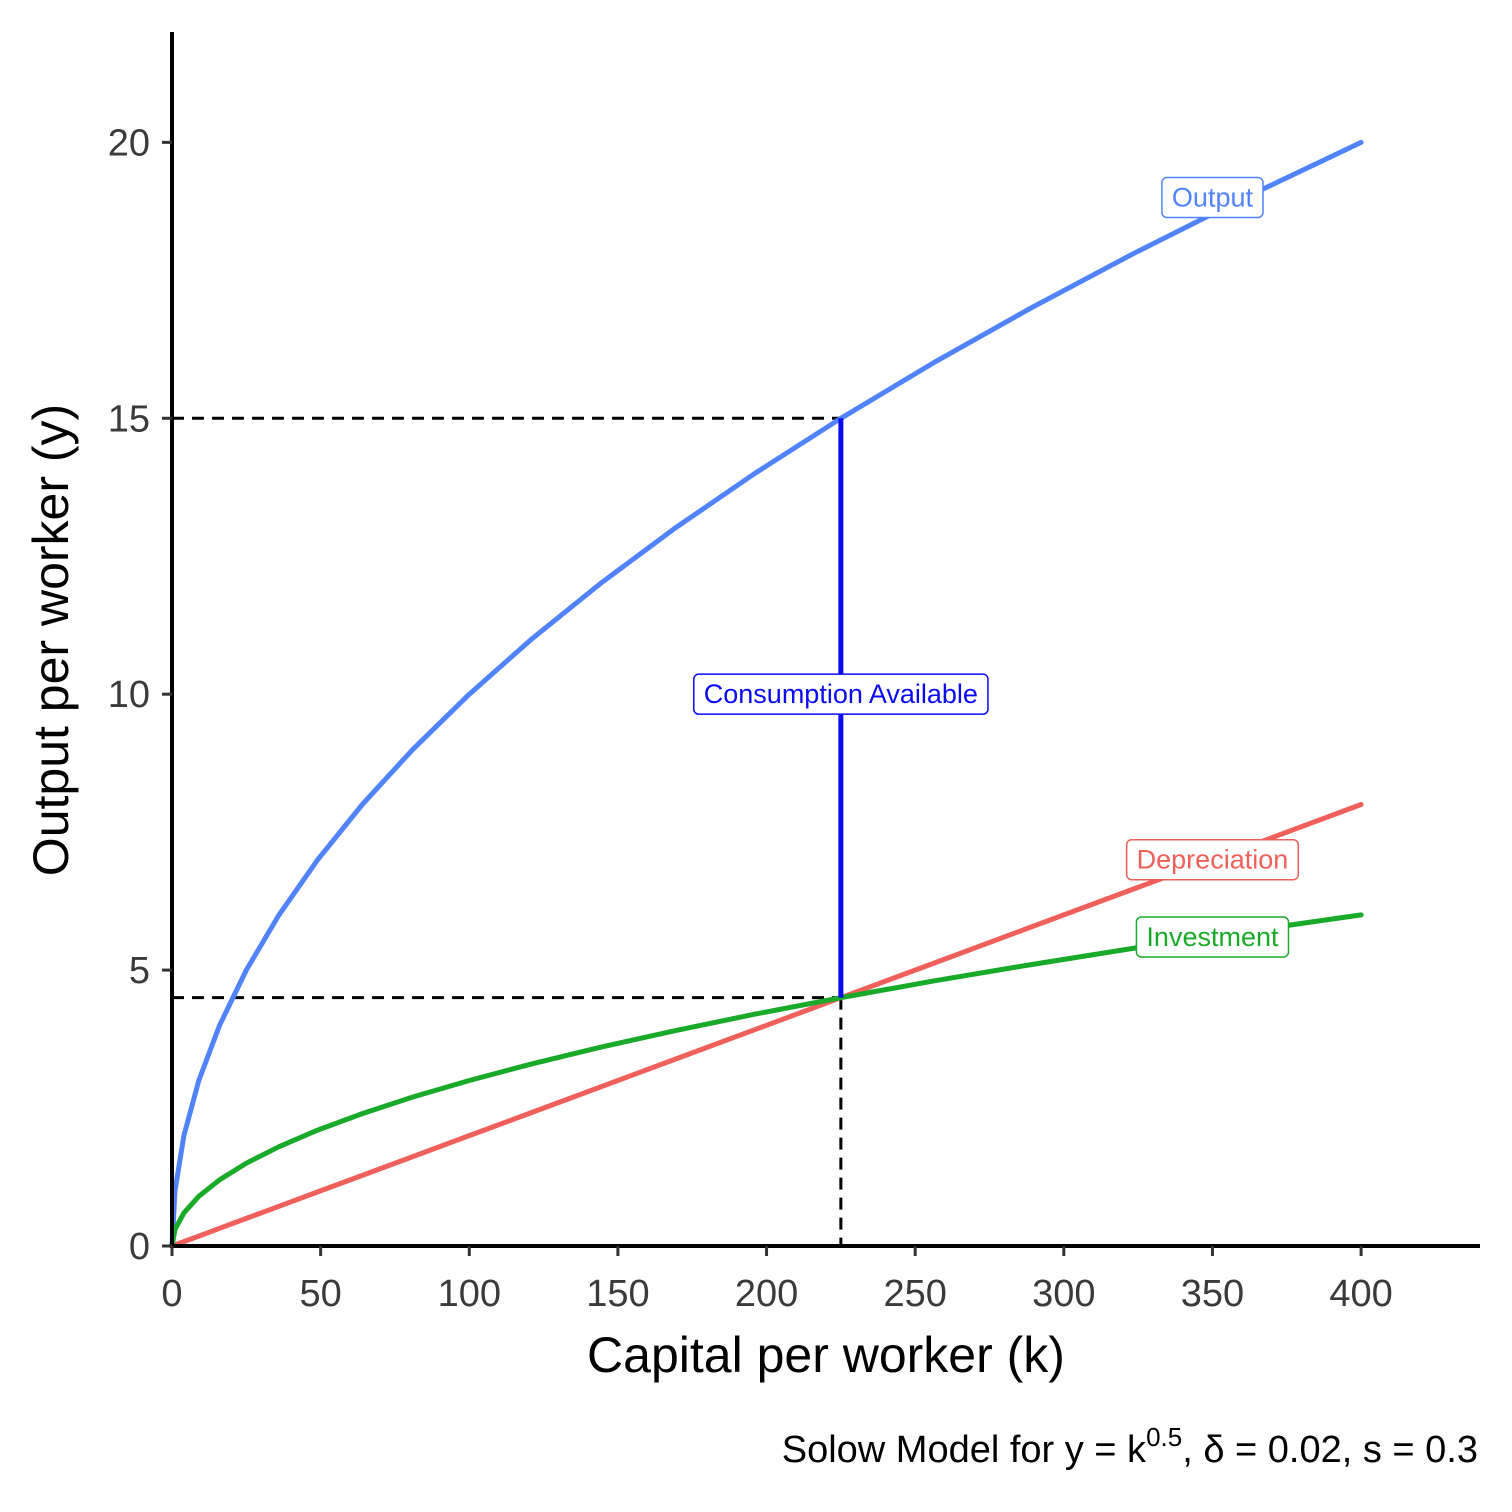  Describe the element at coordinates (129, 419) in the screenshot. I see `y-tick-label: 15` at that location.